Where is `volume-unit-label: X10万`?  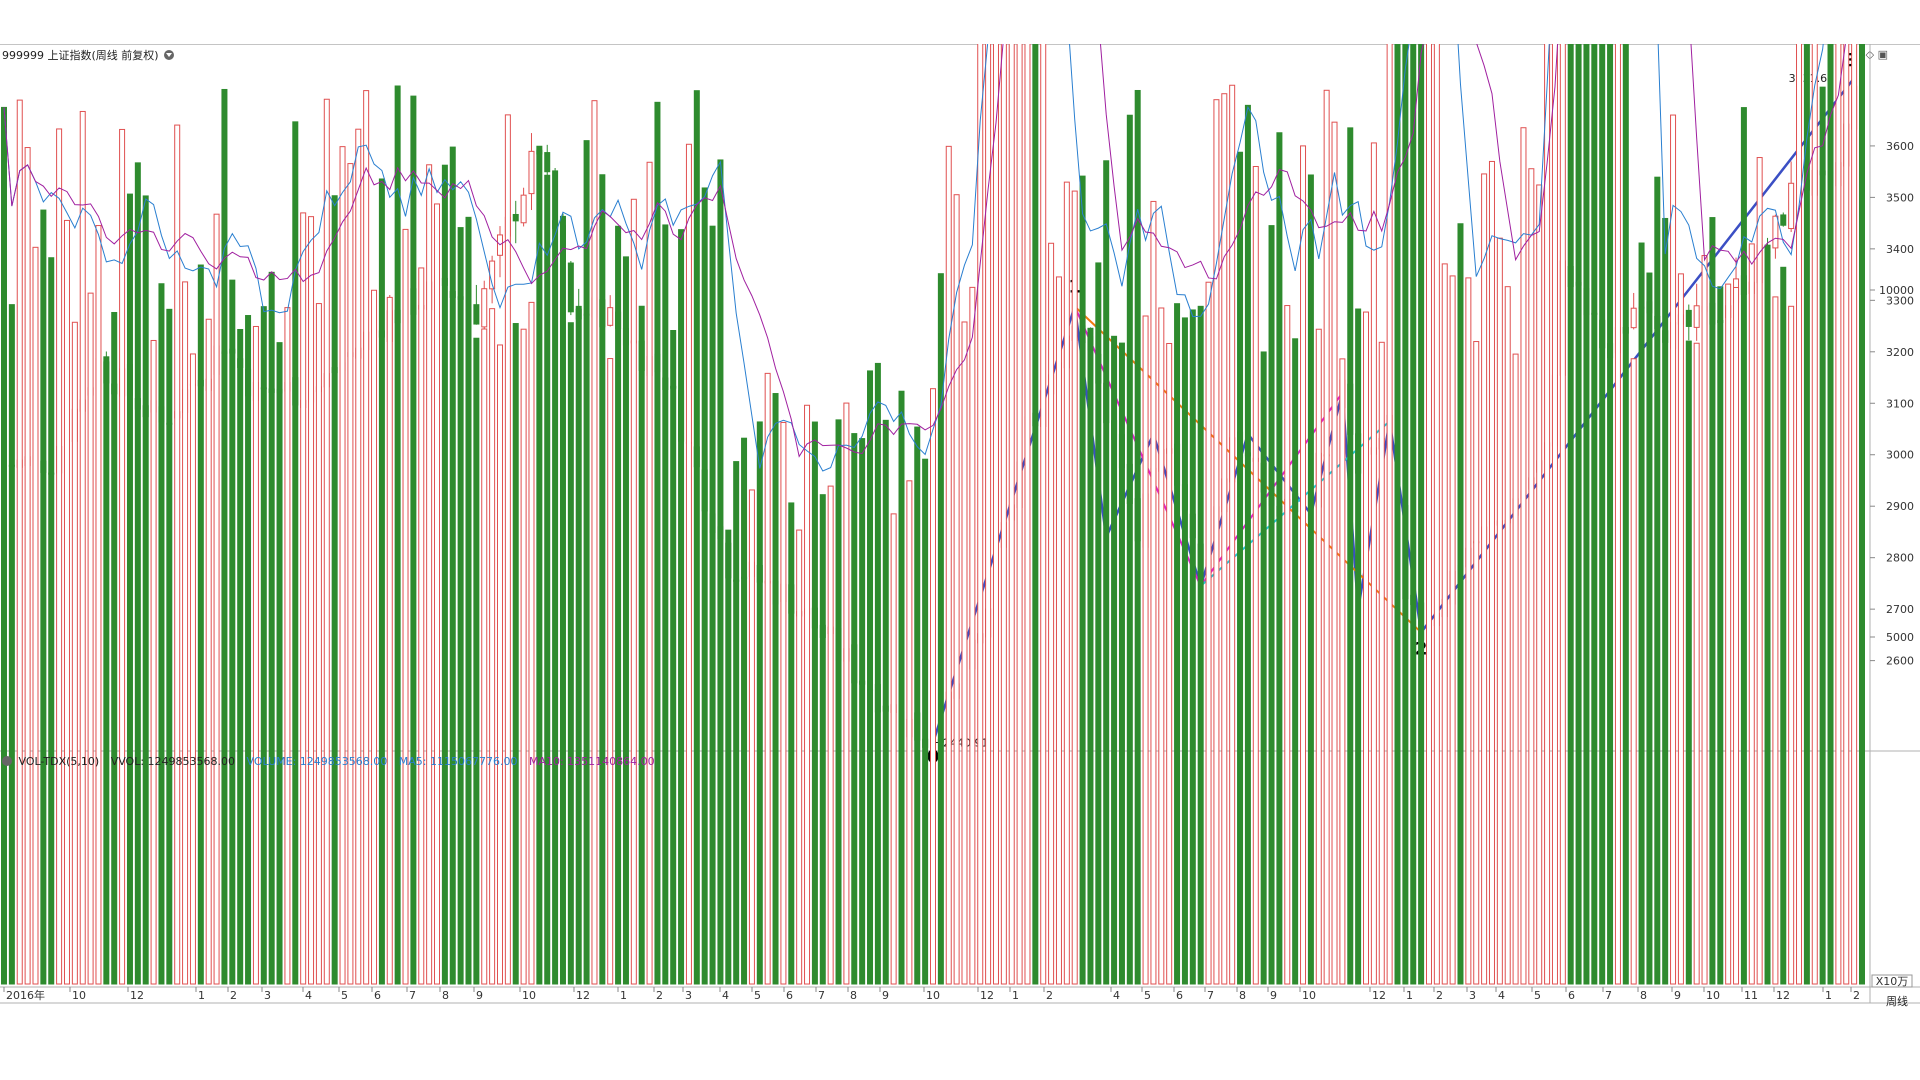
volume-unit-label: X10万 is located at coordinates (1892, 981).